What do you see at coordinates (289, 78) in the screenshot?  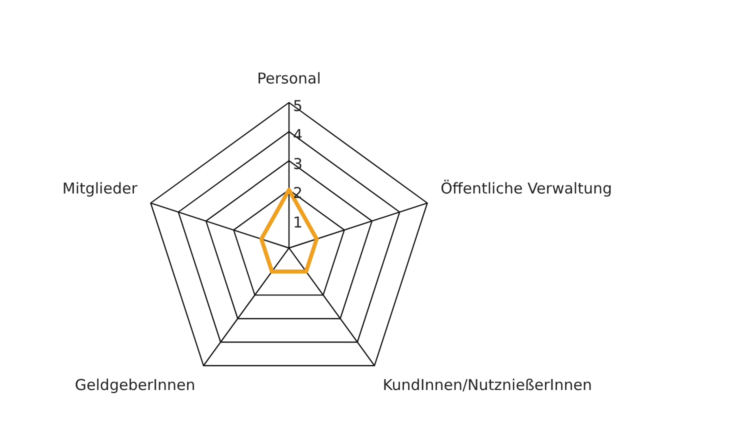 I see `spoke-label: Personal` at bounding box center [289, 78].